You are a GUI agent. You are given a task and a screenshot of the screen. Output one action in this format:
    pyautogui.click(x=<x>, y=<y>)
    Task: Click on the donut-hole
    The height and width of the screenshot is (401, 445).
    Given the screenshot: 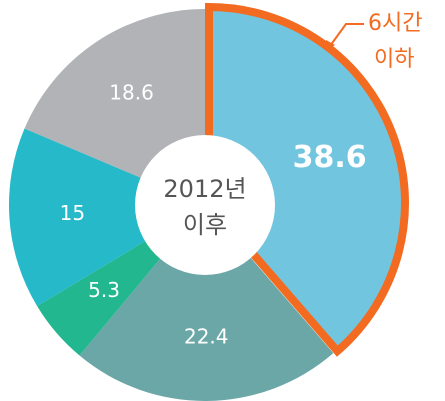 What is the action you would take?
    pyautogui.click(x=205, y=205)
    